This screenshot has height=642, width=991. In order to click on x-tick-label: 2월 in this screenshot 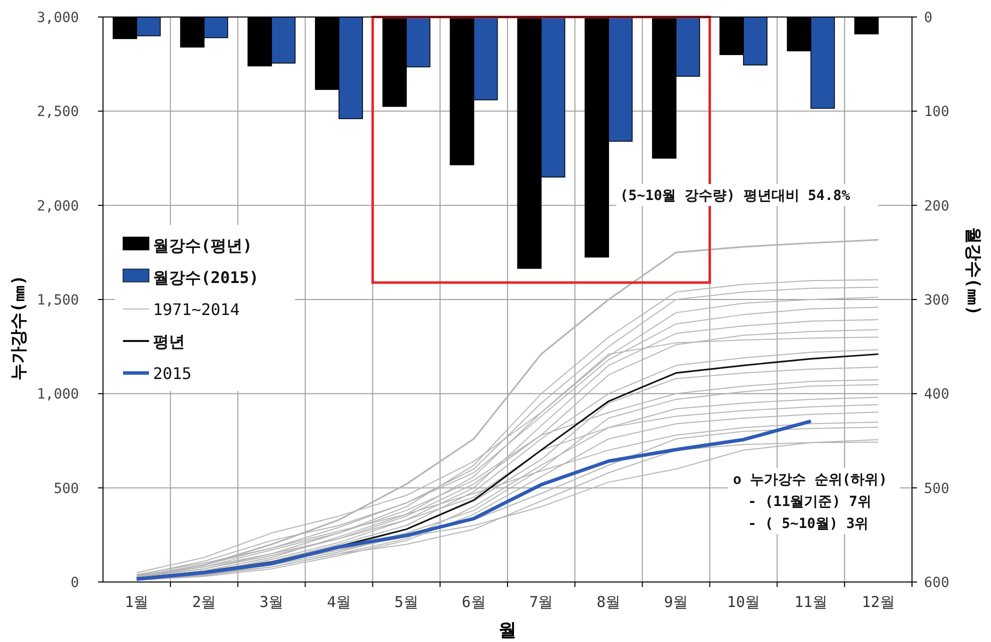, I will do `click(204, 602)`.